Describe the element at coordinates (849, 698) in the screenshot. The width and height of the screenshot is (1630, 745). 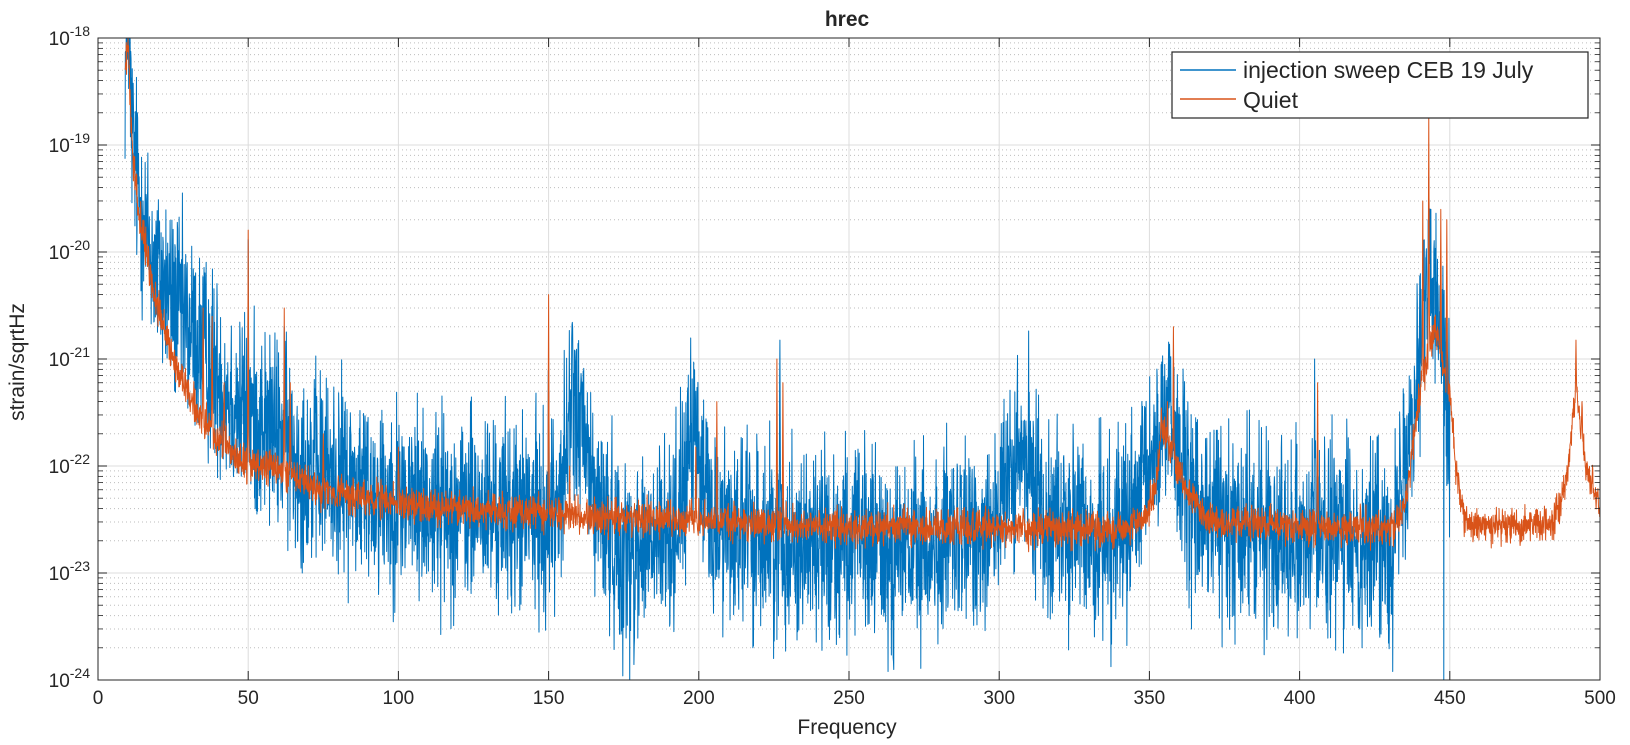
I see `x-tick-label: 250` at that location.